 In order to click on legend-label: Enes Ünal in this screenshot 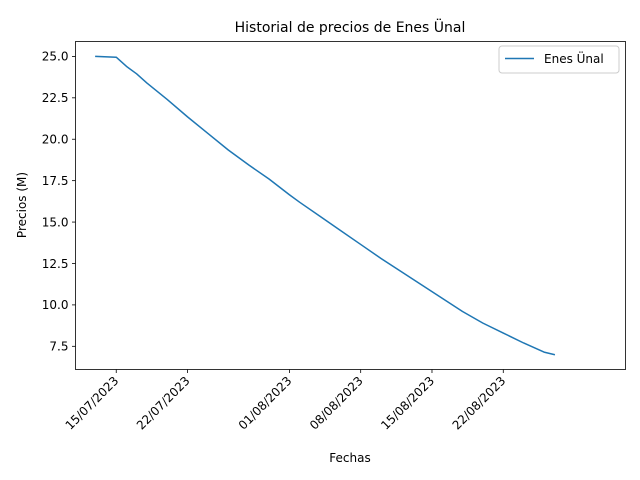, I will do `click(574, 58)`.